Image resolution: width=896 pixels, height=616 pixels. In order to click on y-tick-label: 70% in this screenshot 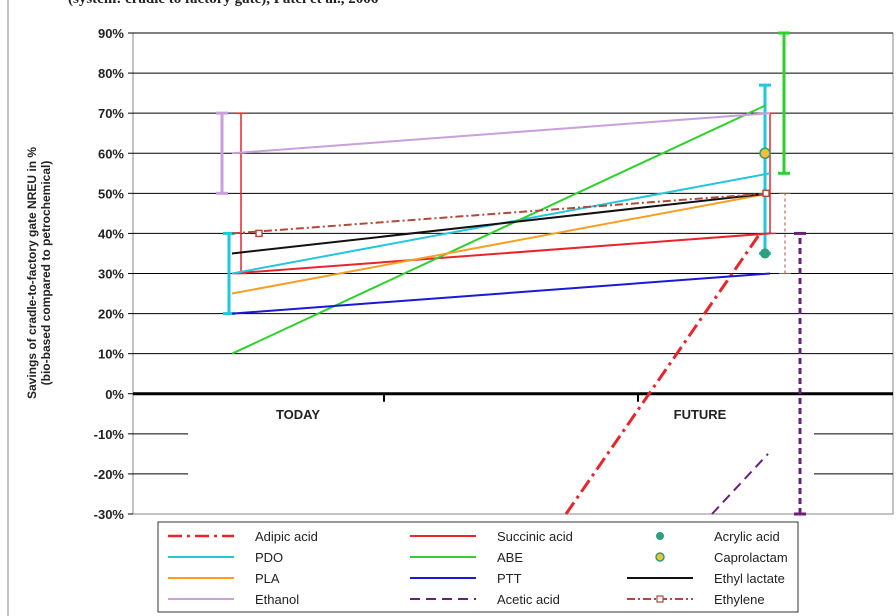, I will do `click(111, 113)`.